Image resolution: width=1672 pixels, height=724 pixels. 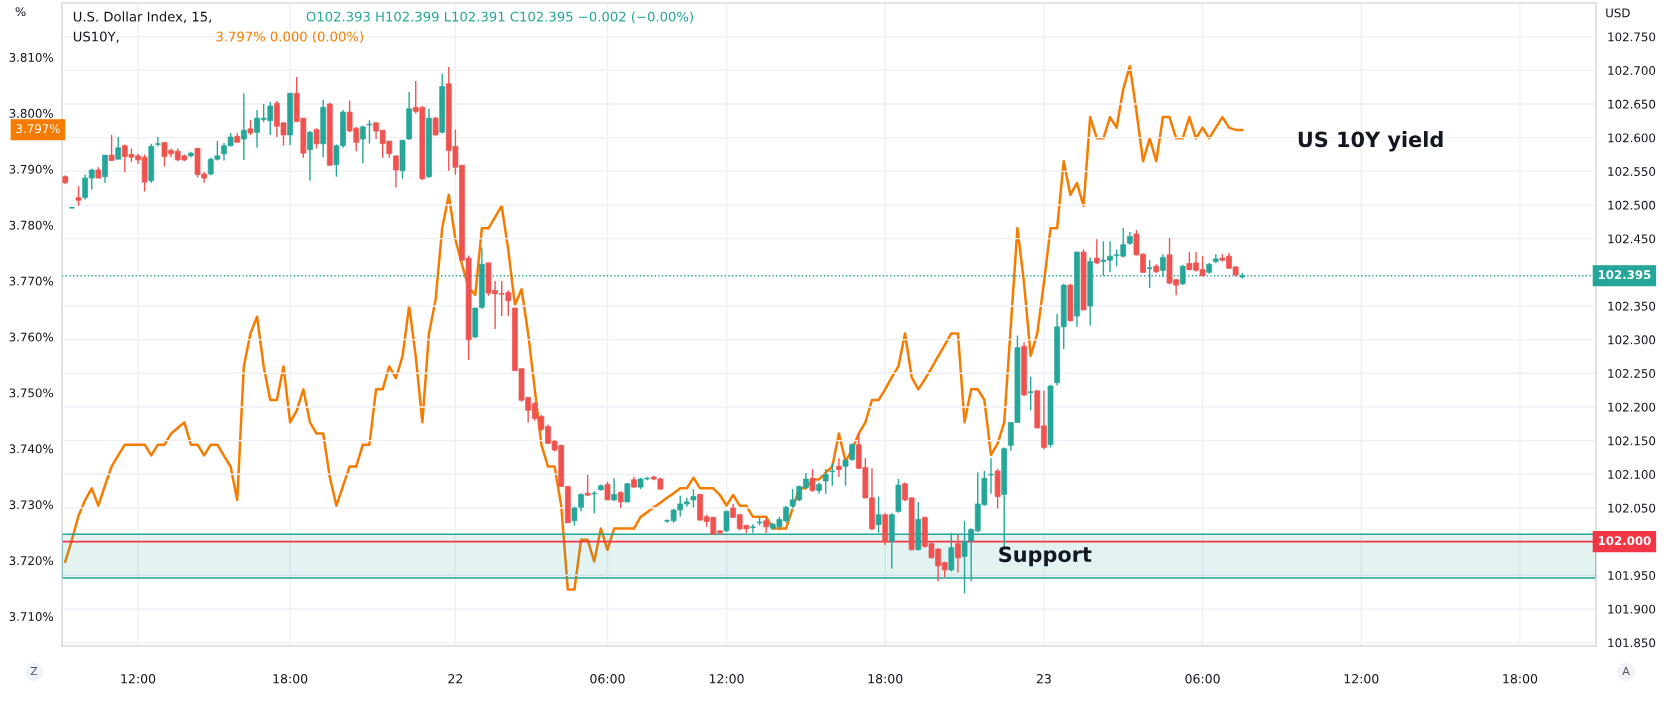 What do you see at coordinates (1632, 407) in the screenshot?
I see `y2-tick-label: 102.200` at bounding box center [1632, 407].